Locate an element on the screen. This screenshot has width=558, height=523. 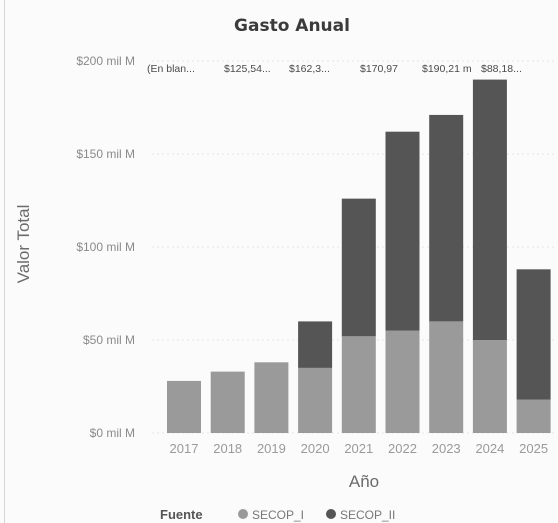
y-tick-label: $100 mil M is located at coordinates (105, 247).